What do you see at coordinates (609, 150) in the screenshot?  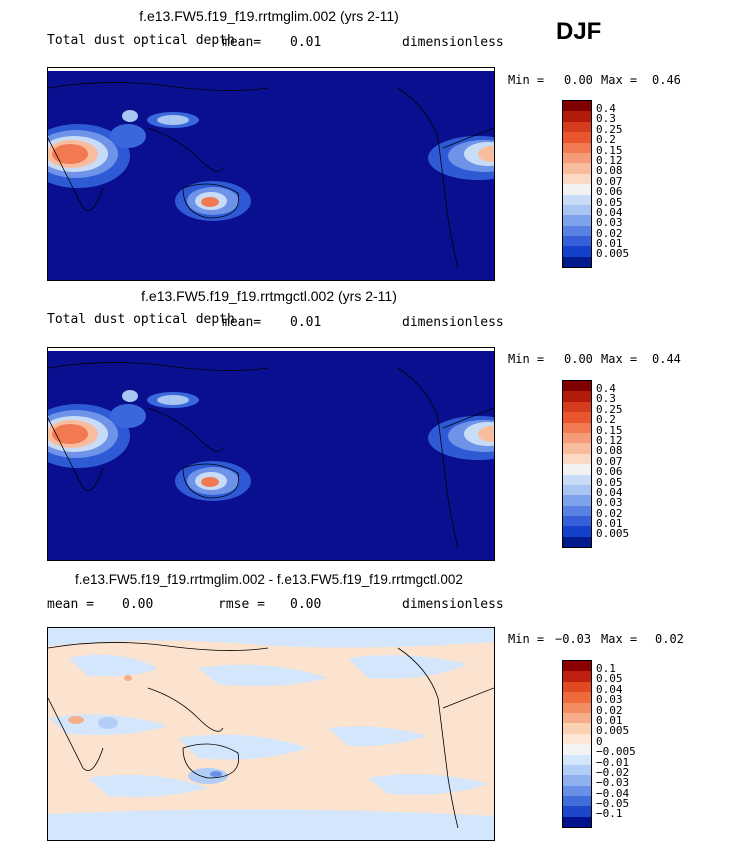 I see `colorbar-tick-label: 0.15` at bounding box center [609, 150].